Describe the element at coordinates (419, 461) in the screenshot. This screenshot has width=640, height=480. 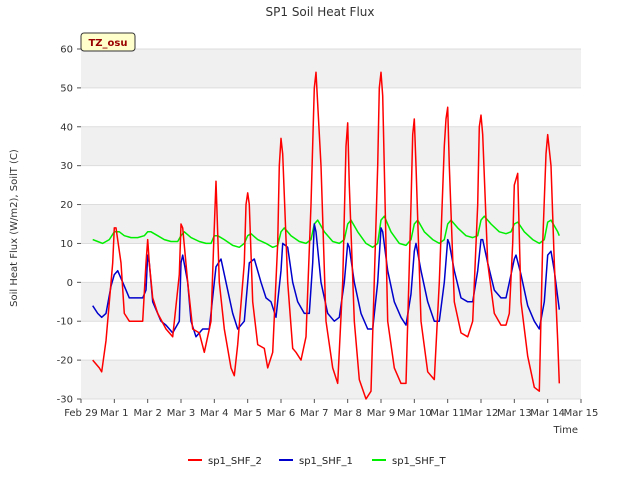
I see `legend-label-sp1_SHF_T: sp1_SHF_T` at that location.